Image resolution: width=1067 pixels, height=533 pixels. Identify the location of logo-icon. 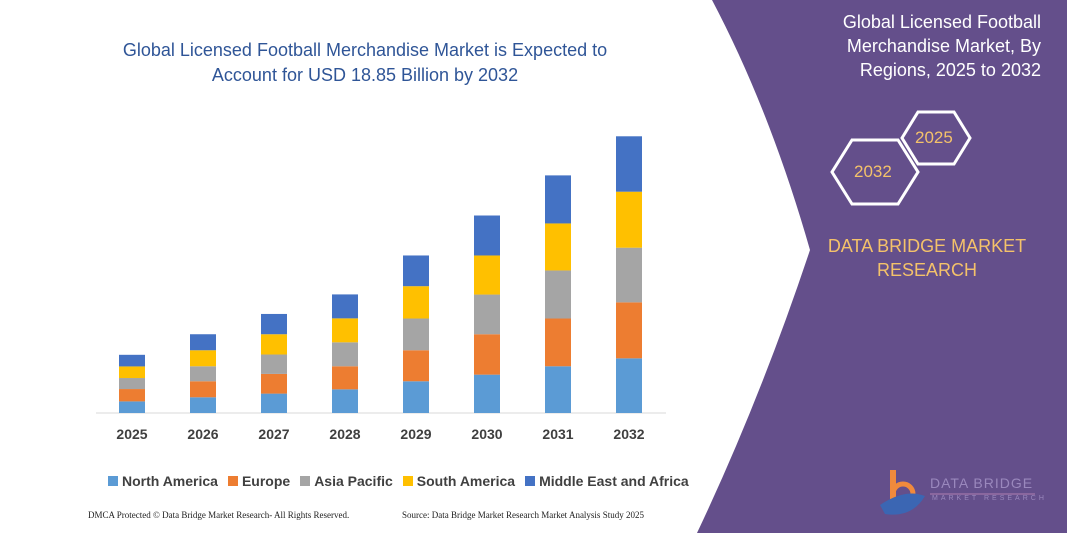
(902, 492).